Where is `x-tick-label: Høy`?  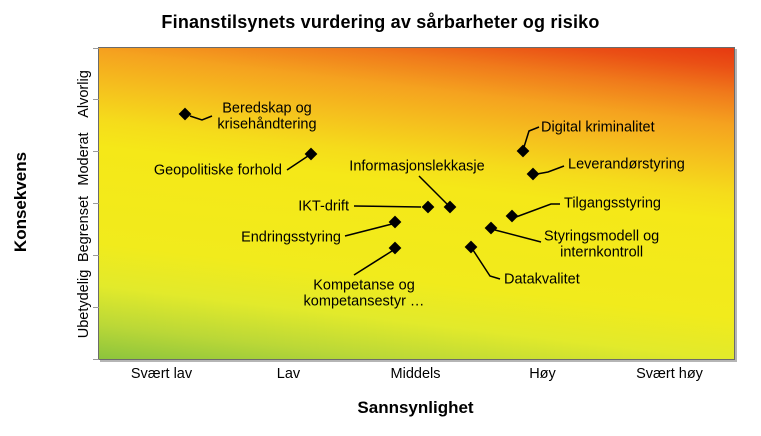 x-tick-label: Høy is located at coordinates (542, 374).